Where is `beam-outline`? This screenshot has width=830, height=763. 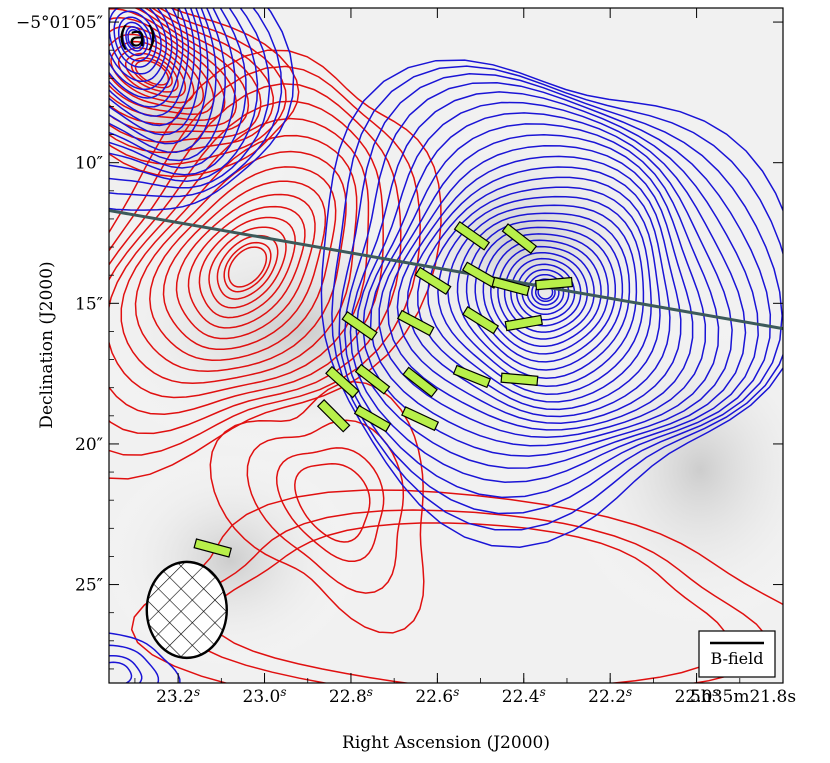
beam-outline is located at coordinates (186, 610).